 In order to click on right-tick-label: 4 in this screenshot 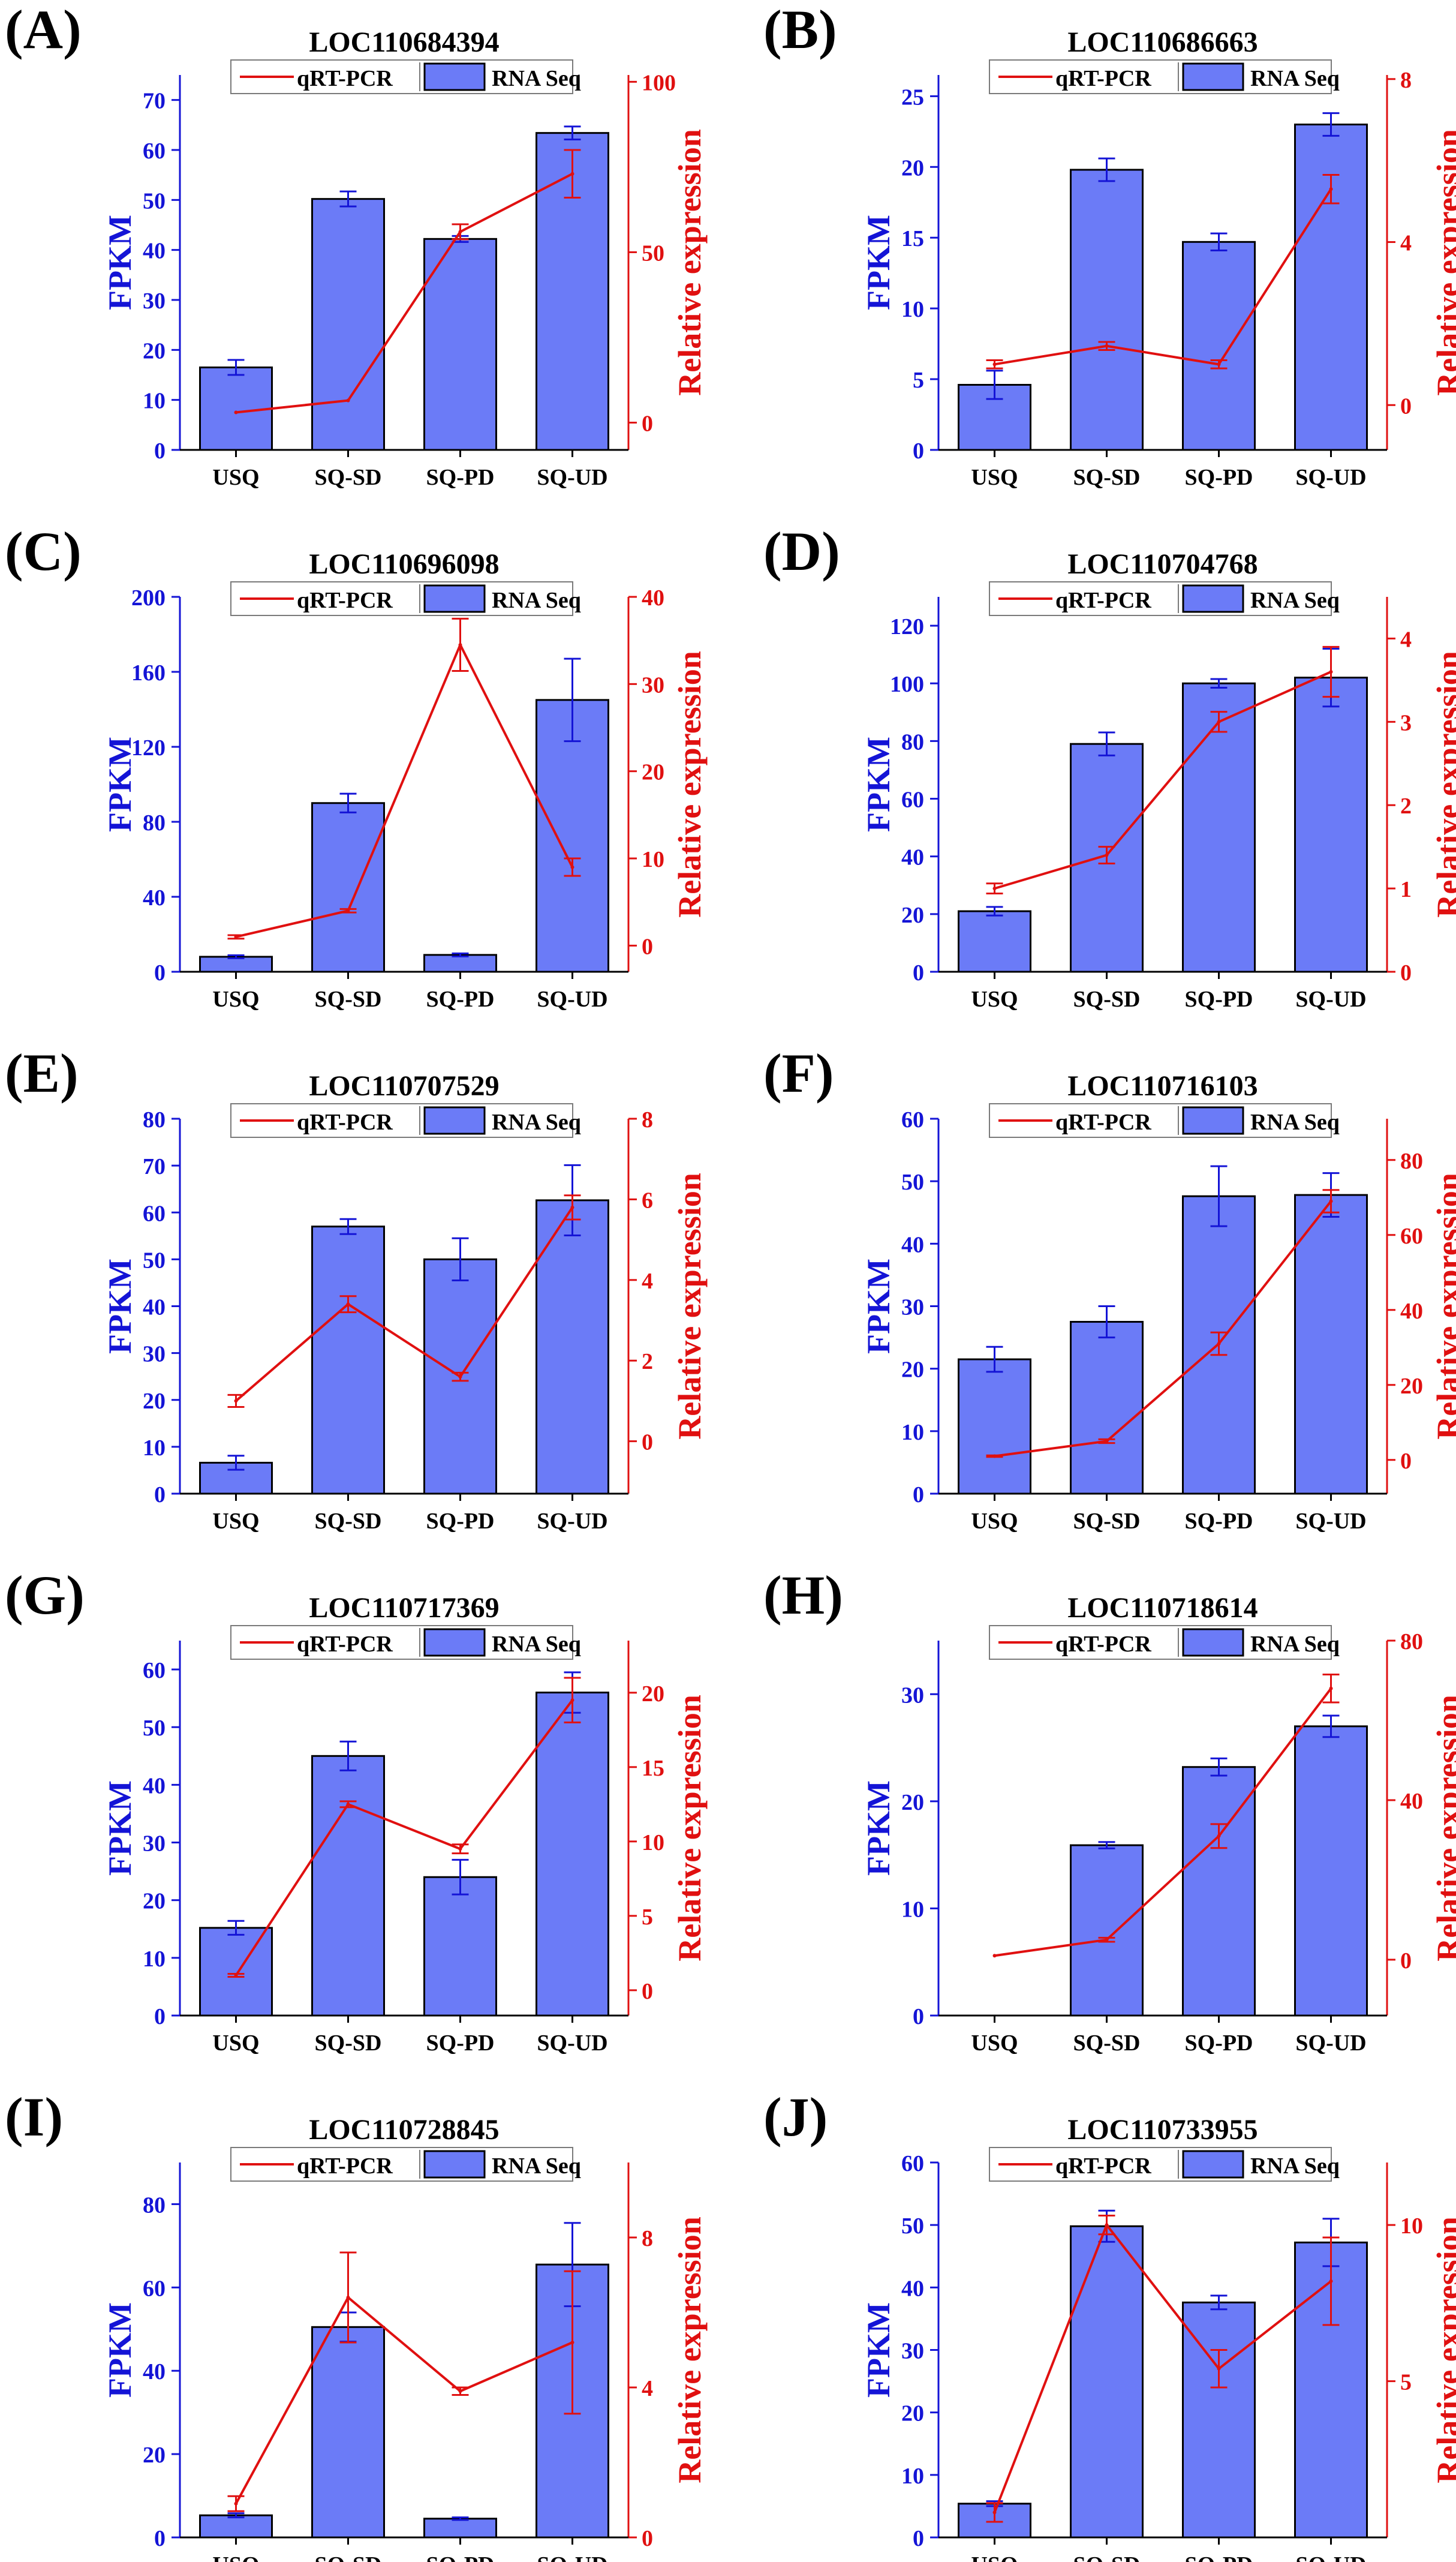, I will do `click(647, 2388)`.